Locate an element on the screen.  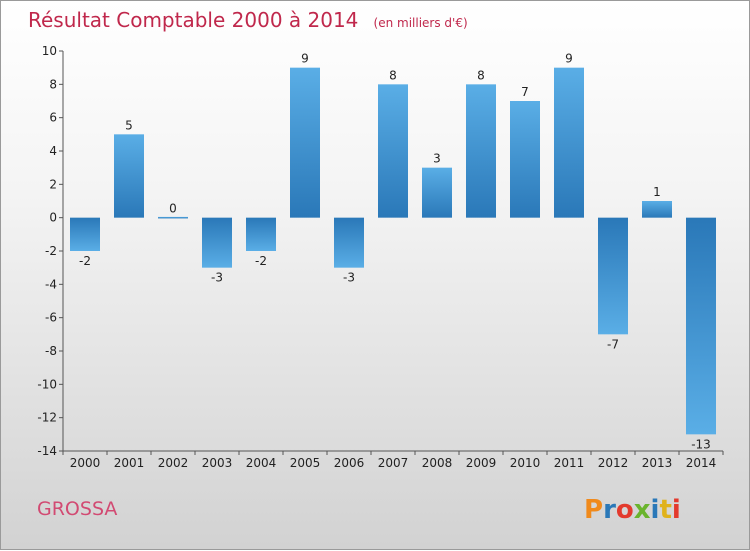
commune-name: GROSSA is located at coordinates (77, 509).